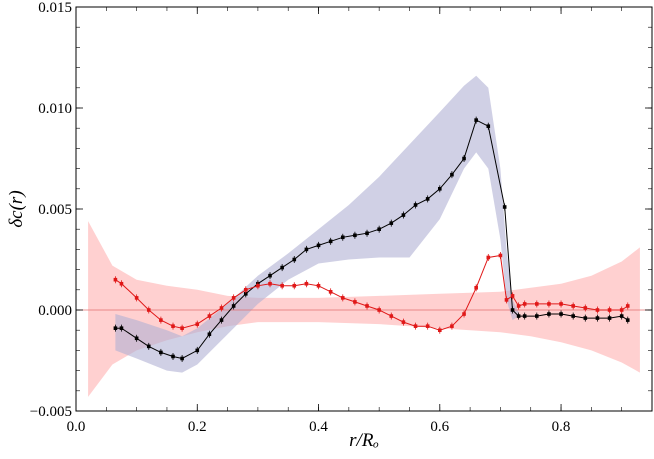  I want to click on x-tick-label: 0.6, so click(439, 427).